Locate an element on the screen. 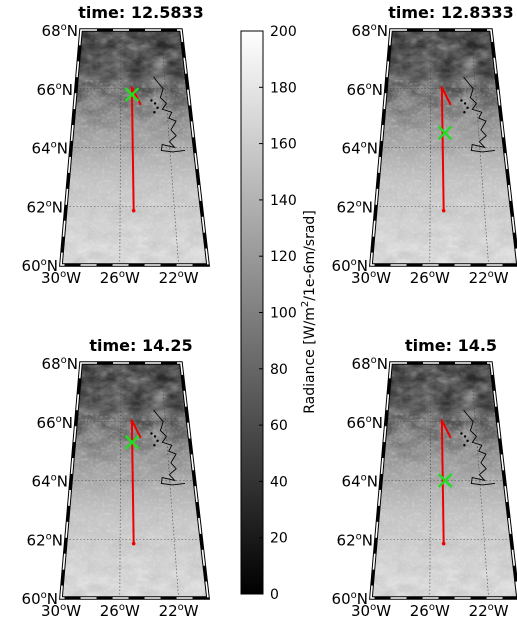 Image resolution: width=517 pixels, height=629 pixels. colorbar-tick-label: 40 is located at coordinates (279, 482).